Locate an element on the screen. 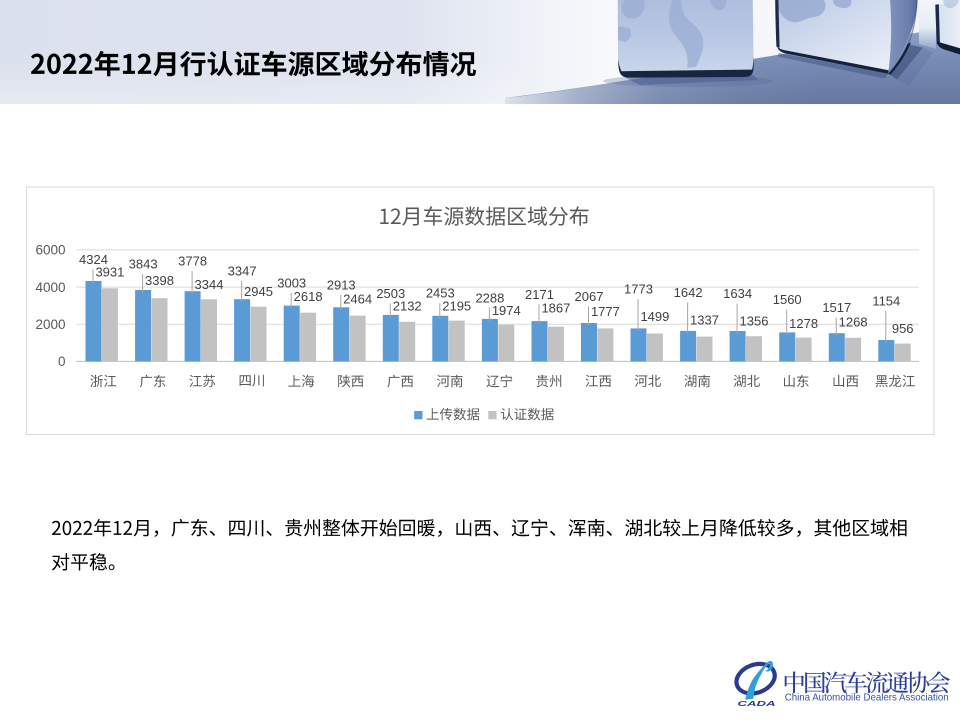  svg-text: 3003 is located at coordinates (291, 282).